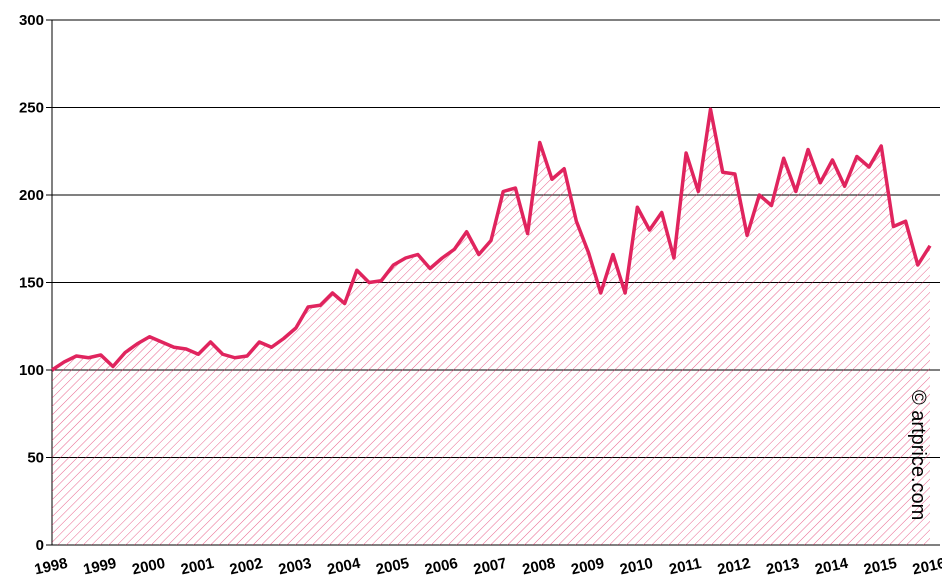  Describe the element at coordinates (783, 567) in the screenshot. I see `x-tick-label: 2013` at that location.